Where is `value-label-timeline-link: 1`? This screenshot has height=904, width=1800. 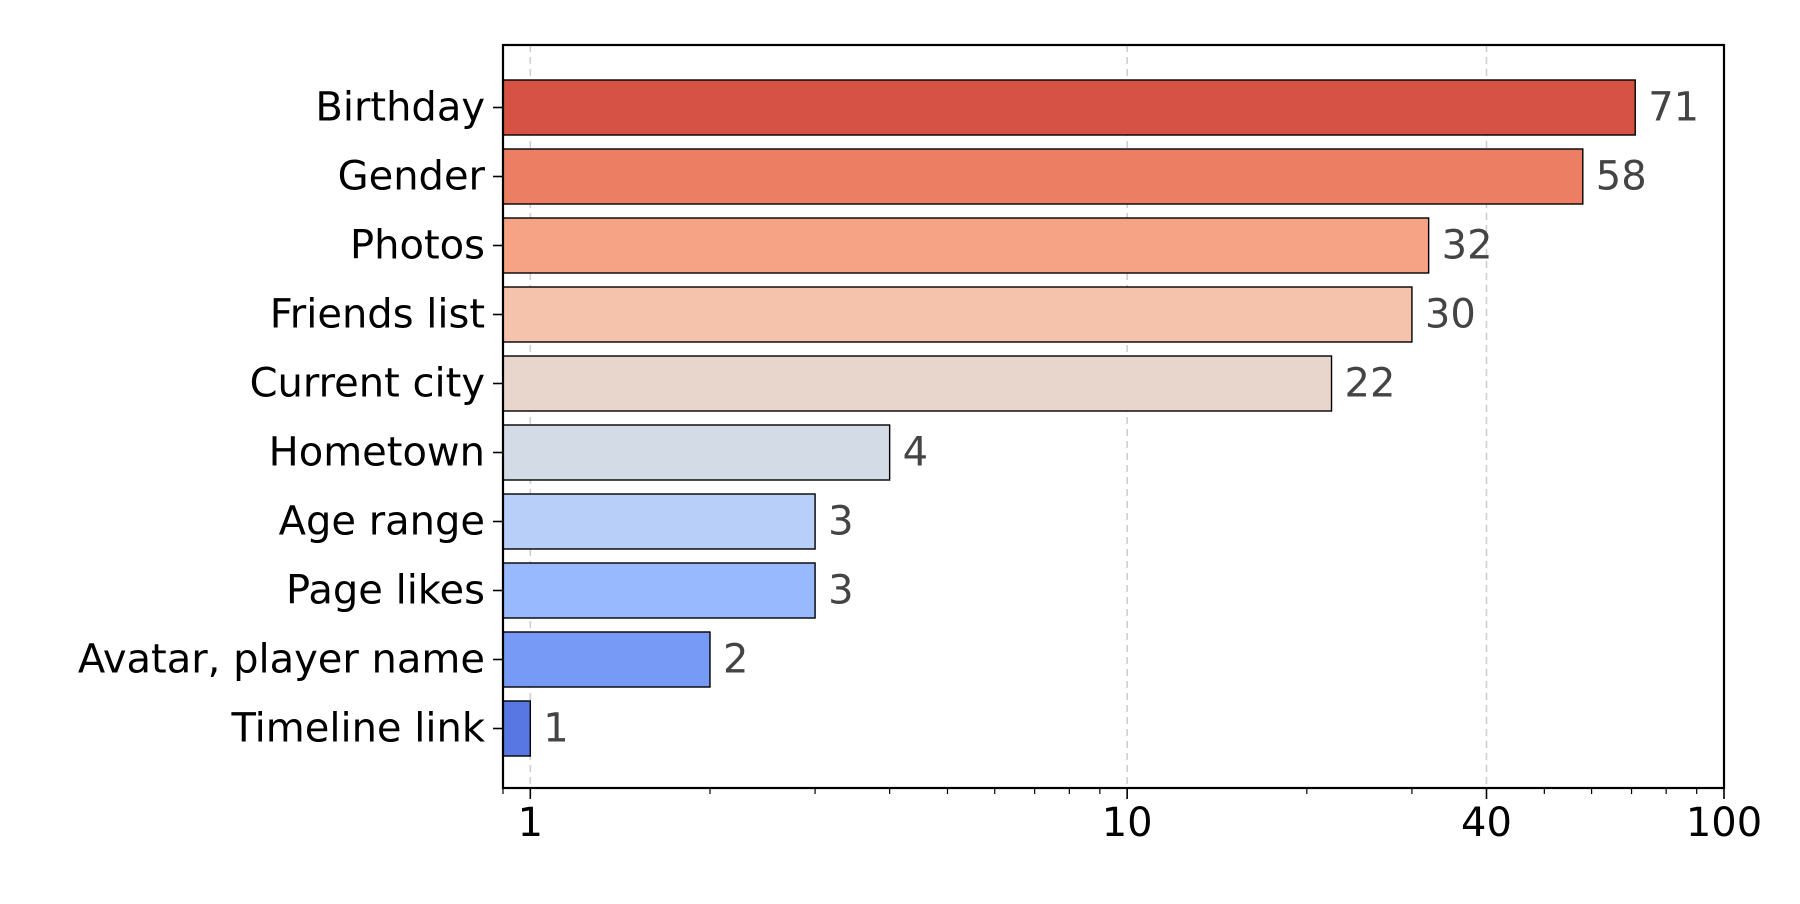
value-label-timeline-link: 1 is located at coordinates (555, 729).